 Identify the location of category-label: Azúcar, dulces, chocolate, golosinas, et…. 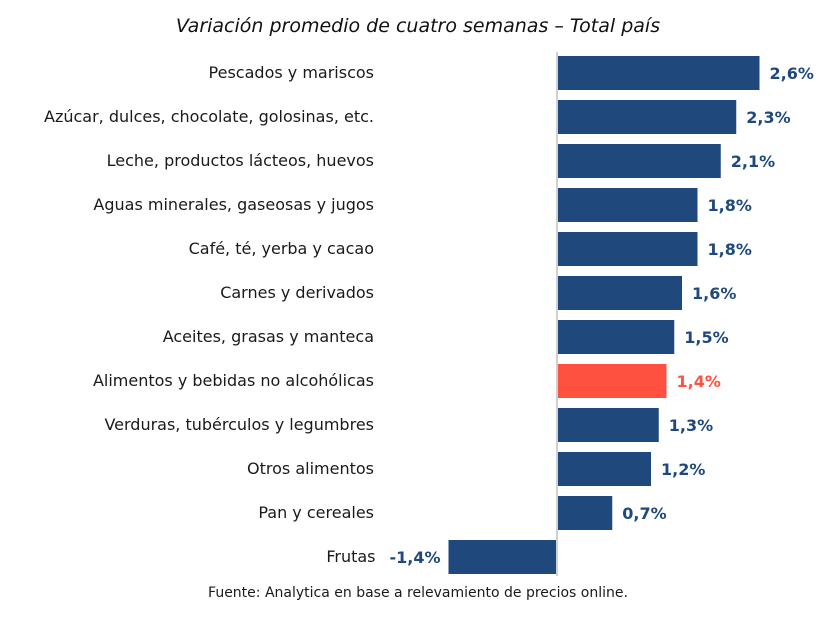
(209, 116).